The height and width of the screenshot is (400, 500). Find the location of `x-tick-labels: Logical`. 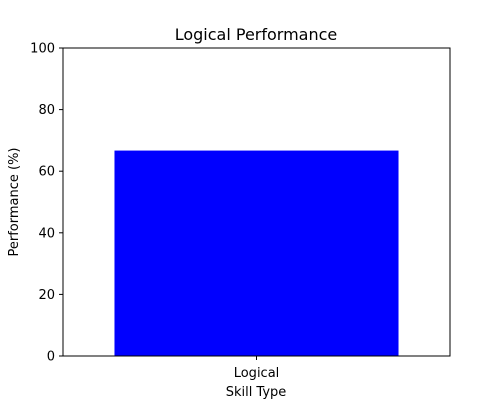

x-tick-labels: Logical is located at coordinates (257, 373).